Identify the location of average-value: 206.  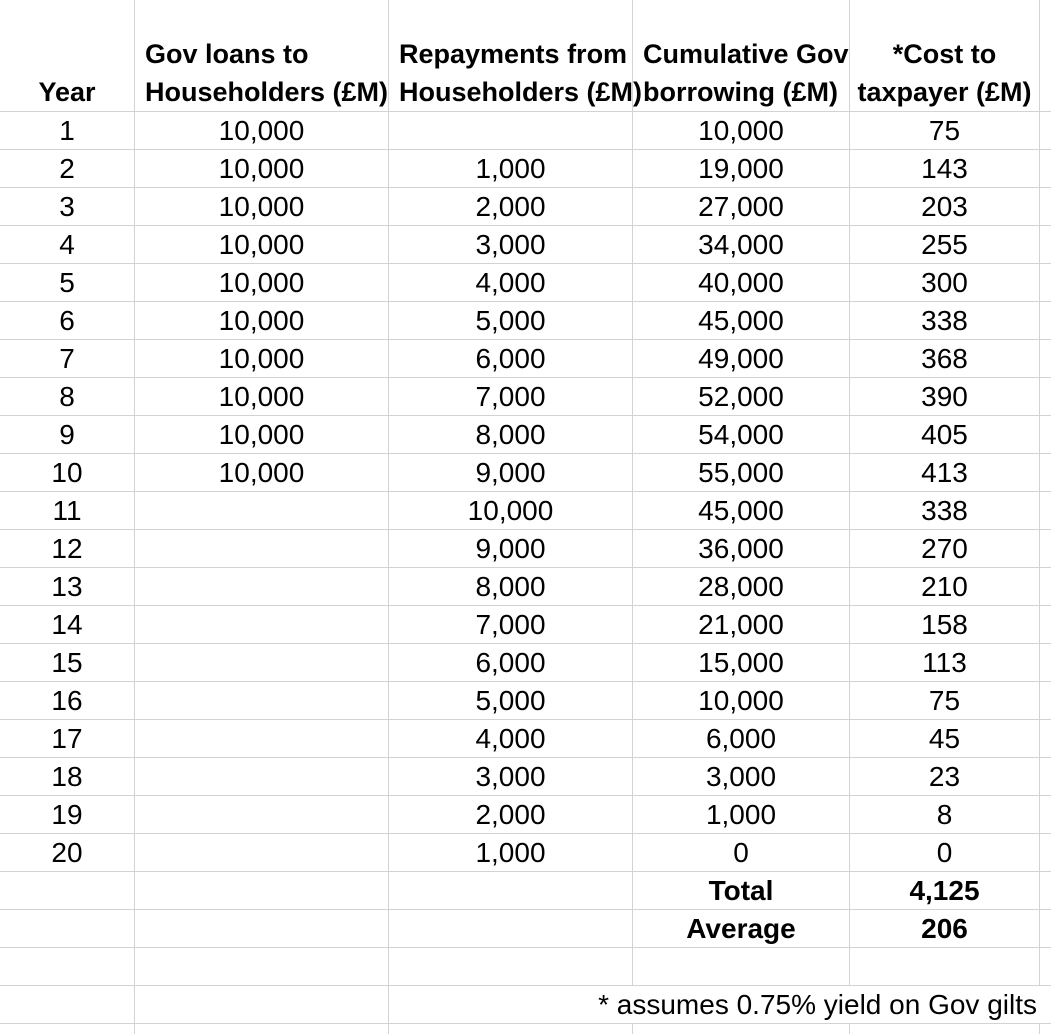
(945, 928).